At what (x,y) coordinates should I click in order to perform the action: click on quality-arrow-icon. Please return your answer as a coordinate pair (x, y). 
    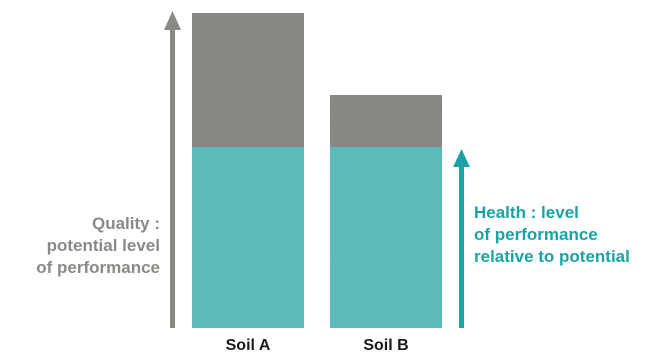
    Looking at the image, I should click on (172, 20).